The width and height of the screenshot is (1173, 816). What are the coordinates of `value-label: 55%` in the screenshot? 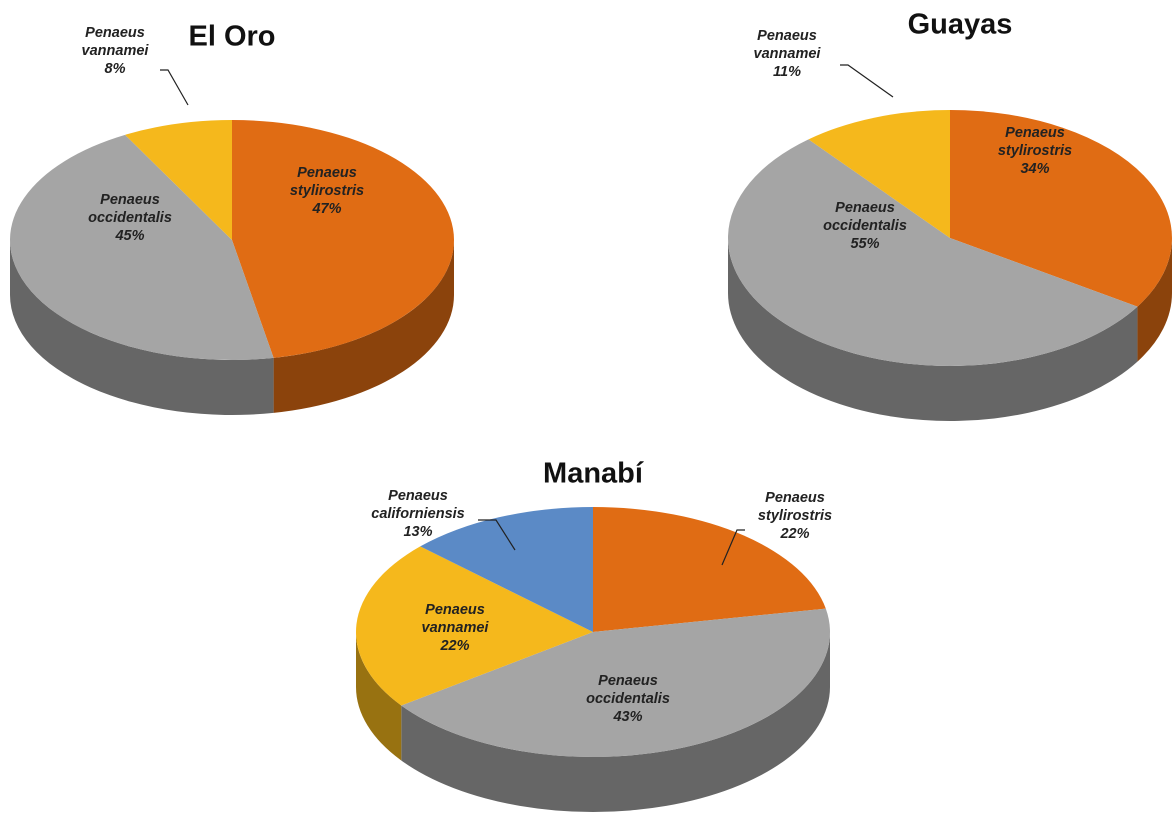 It's located at (864, 244).